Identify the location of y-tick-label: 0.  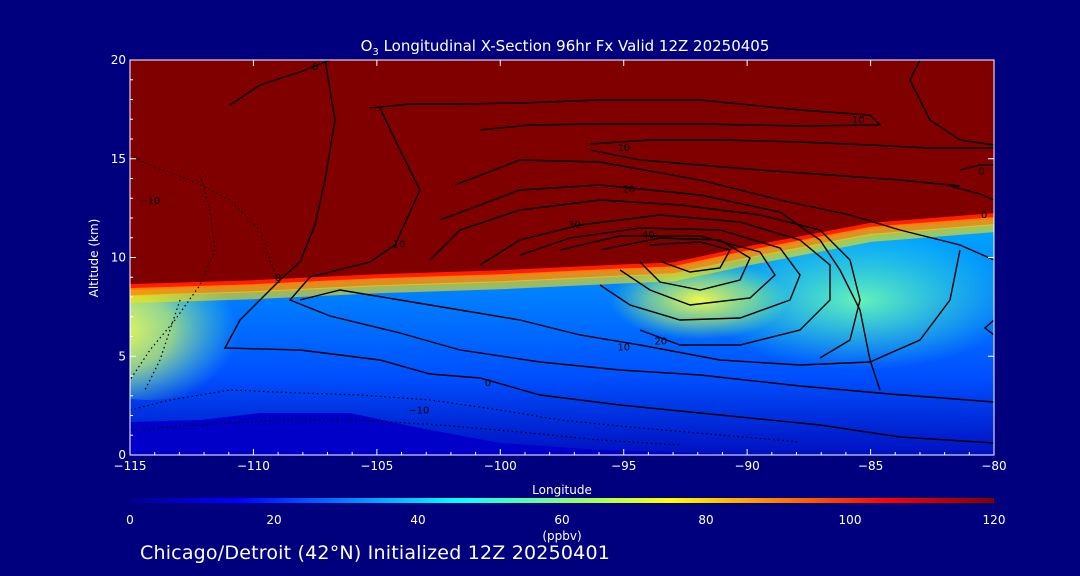
(122, 455).